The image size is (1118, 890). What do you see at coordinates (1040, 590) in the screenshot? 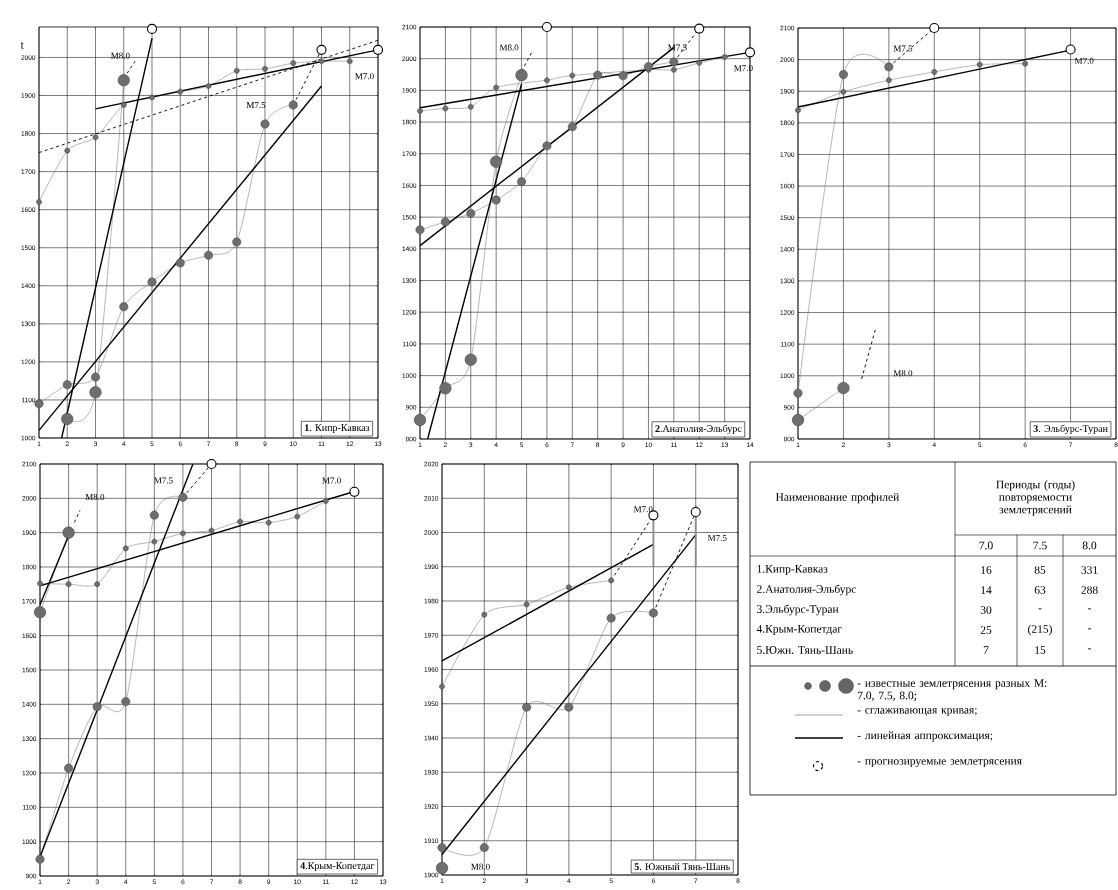
I see `data-label: 63` at bounding box center [1040, 590].